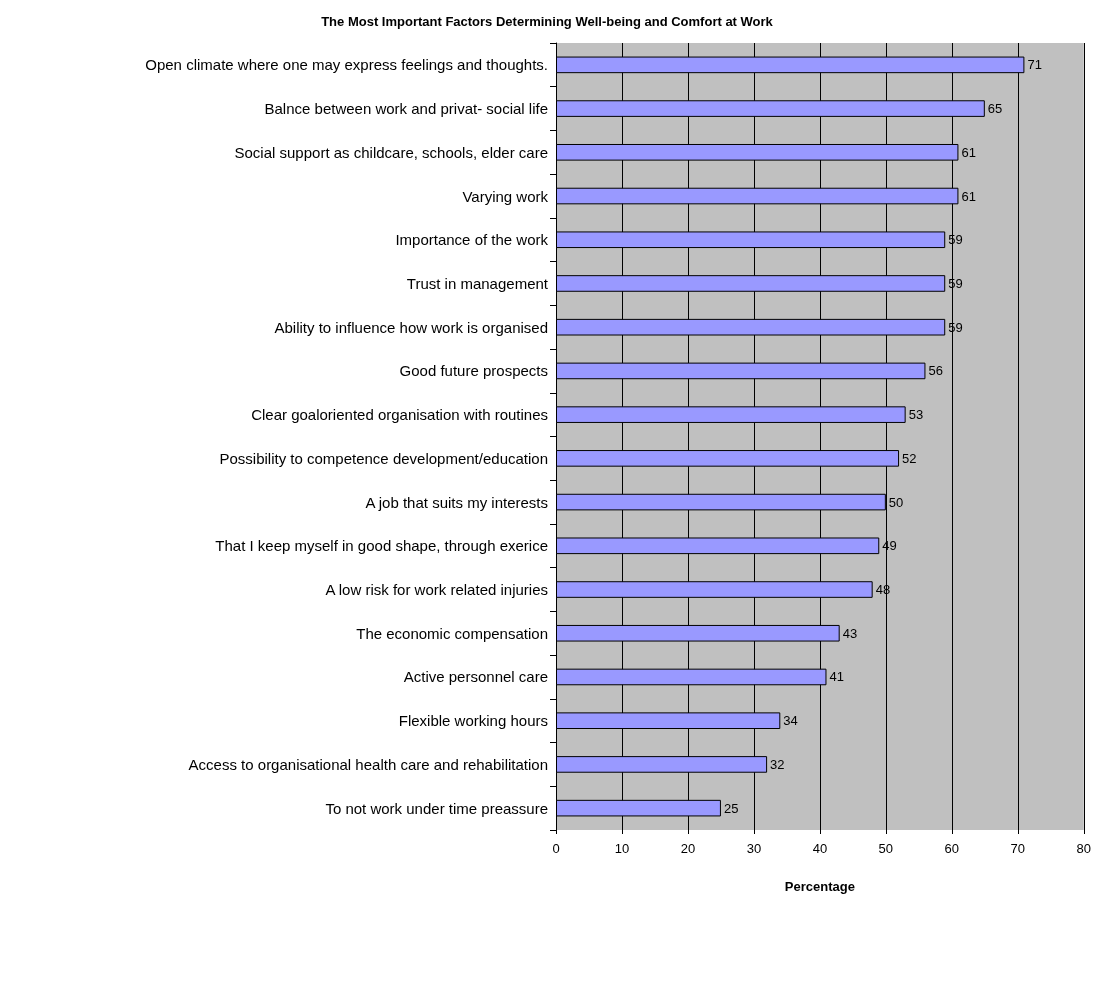 Image resolution: width=1094 pixels, height=981 pixels. Describe the element at coordinates (995, 109) in the screenshot. I see `data-label: 65` at that location.